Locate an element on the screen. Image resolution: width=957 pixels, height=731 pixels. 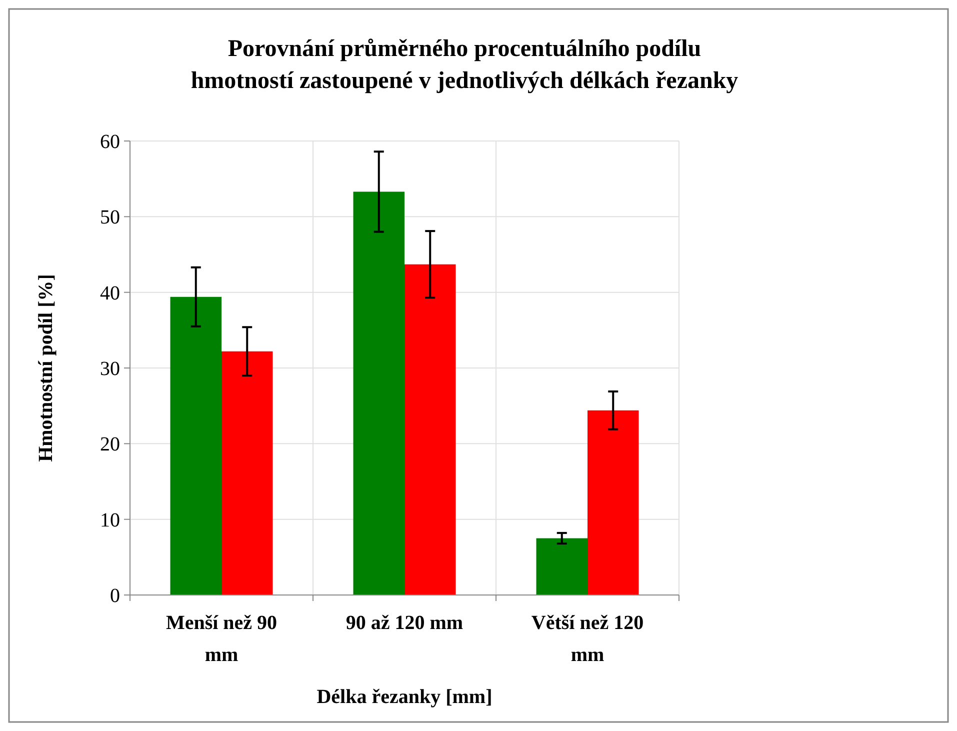
x-tick-label: 90 až 120 mm is located at coordinates (405, 623).